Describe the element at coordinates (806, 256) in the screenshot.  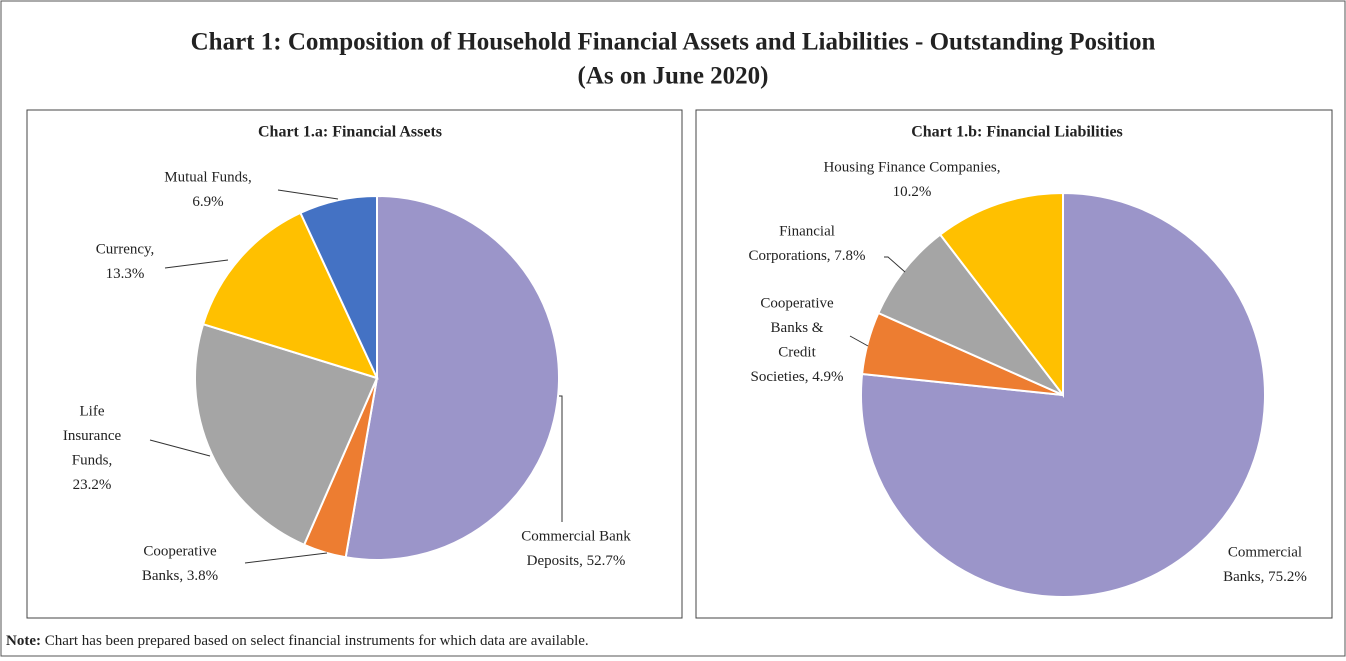
I see `data-label: Corporations, 7.8%` at that location.